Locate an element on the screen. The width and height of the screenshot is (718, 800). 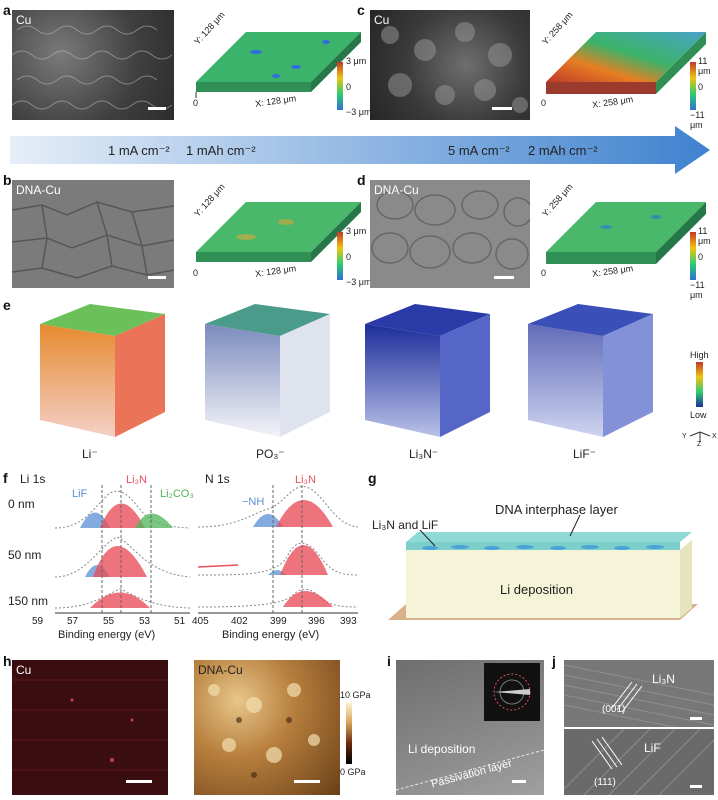
sem-label-d: DNA-Cu is located at coordinates (396, 190).